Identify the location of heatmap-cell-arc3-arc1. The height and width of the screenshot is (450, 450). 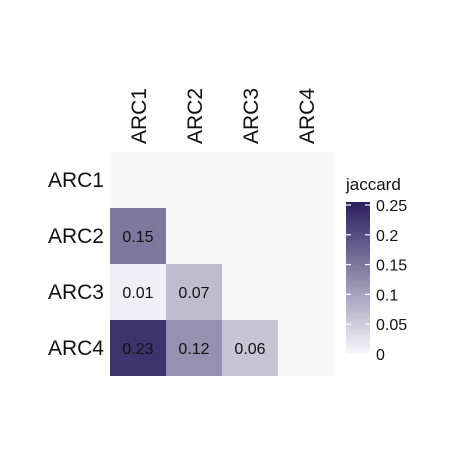
(138, 292).